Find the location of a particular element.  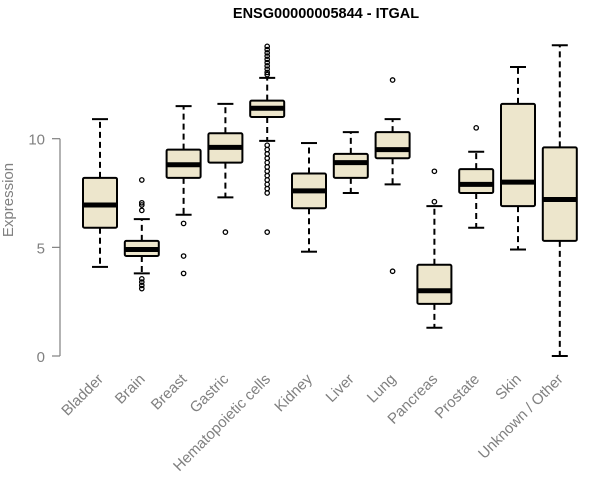

box-liver is located at coordinates (350, 163).